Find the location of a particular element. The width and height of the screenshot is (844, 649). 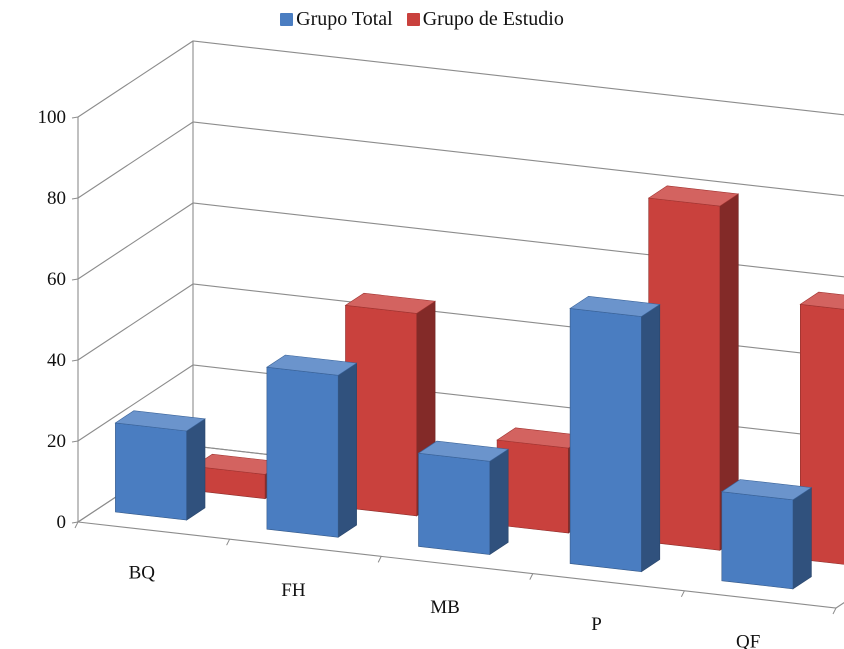

category-label: MB is located at coordinates (445, 607).